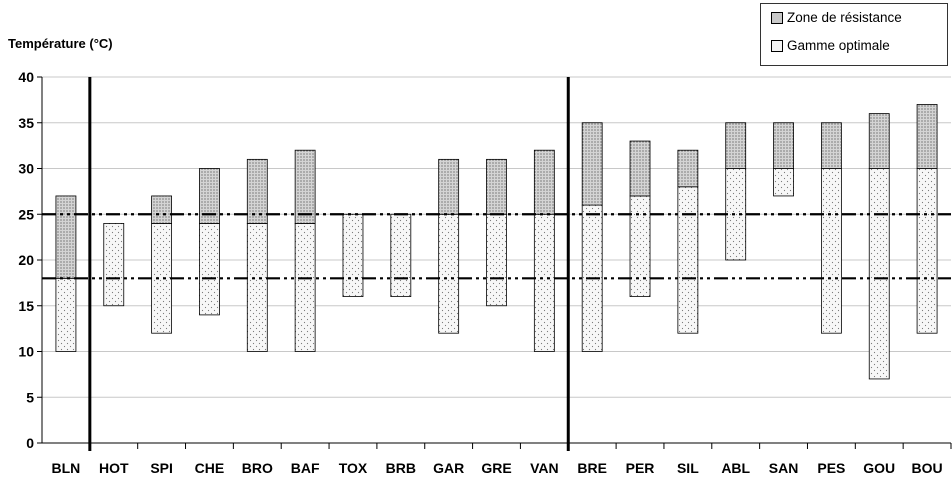 Image resolution: width=952 pixels, height=482 pixels. What do you see at coordinates (784, 468) in the screenshot?
I see `x-tick-label-san: SAN` at bounding box center [784, 468].